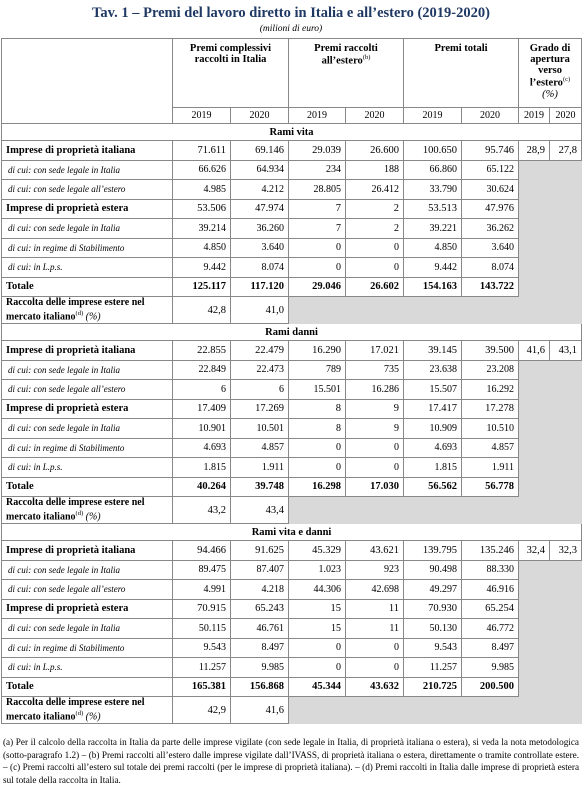 This screenshot has width=582, height=789. Describe the element at coordinates (259, 267) in the screenshot. I see `value-cell: 8.074` at that location.